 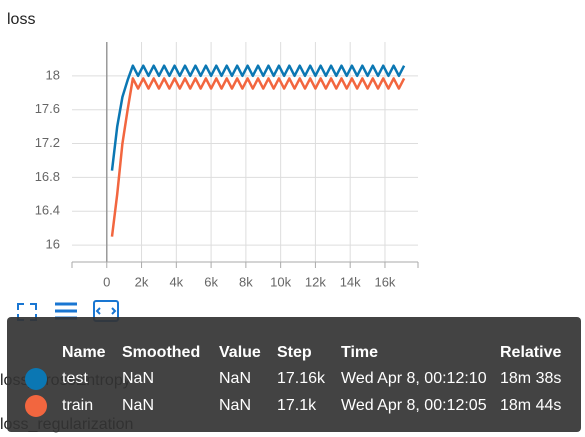 What do you see at coordinates (66, 311) in the screenshot?
I see `log-button` at bounding box center [66, 311].